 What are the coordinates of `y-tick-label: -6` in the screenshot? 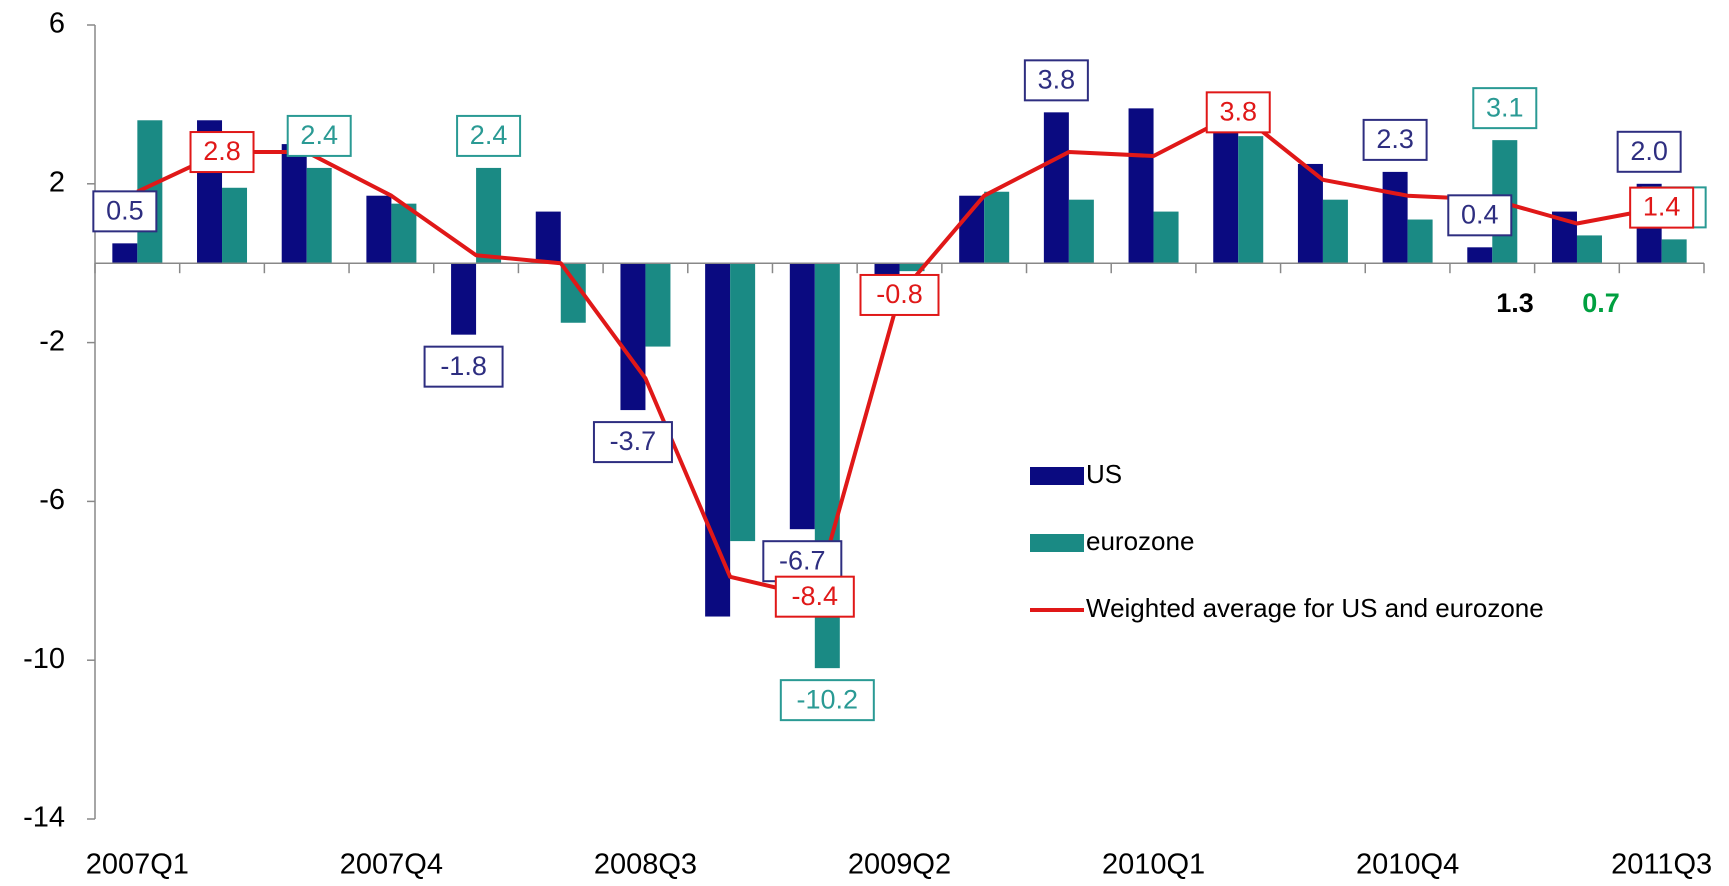 It's located at (52, 500).